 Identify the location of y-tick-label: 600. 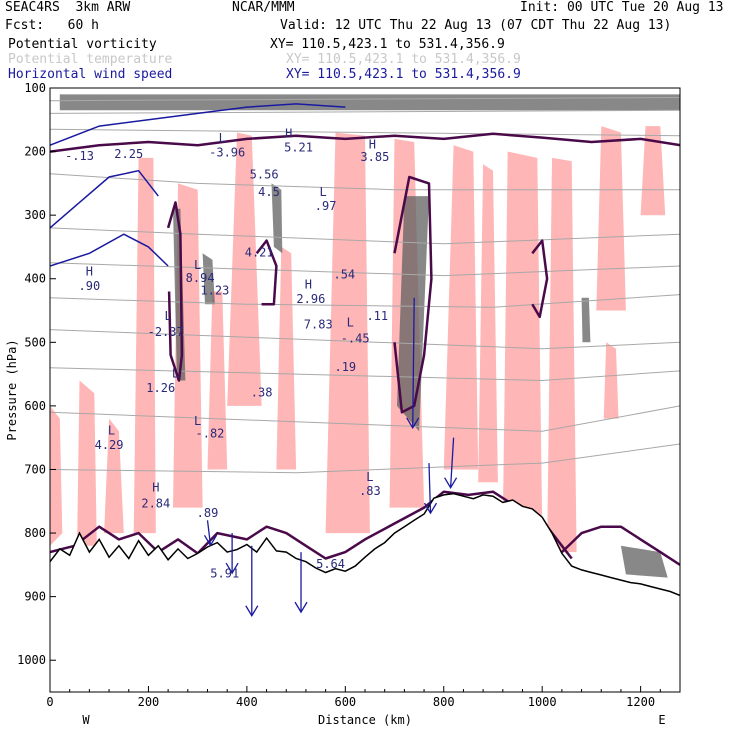
(35, 406).